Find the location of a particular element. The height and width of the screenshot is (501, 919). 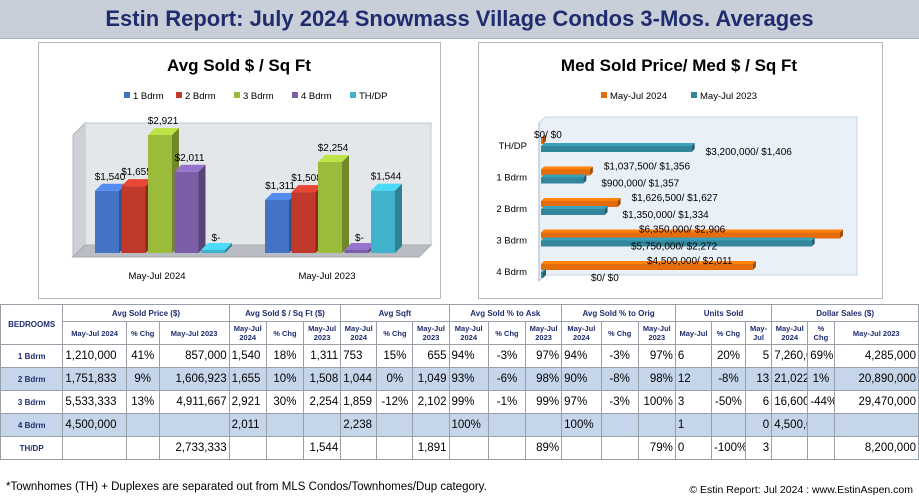

table-cell: 3 is located at coordinates (693, 402).